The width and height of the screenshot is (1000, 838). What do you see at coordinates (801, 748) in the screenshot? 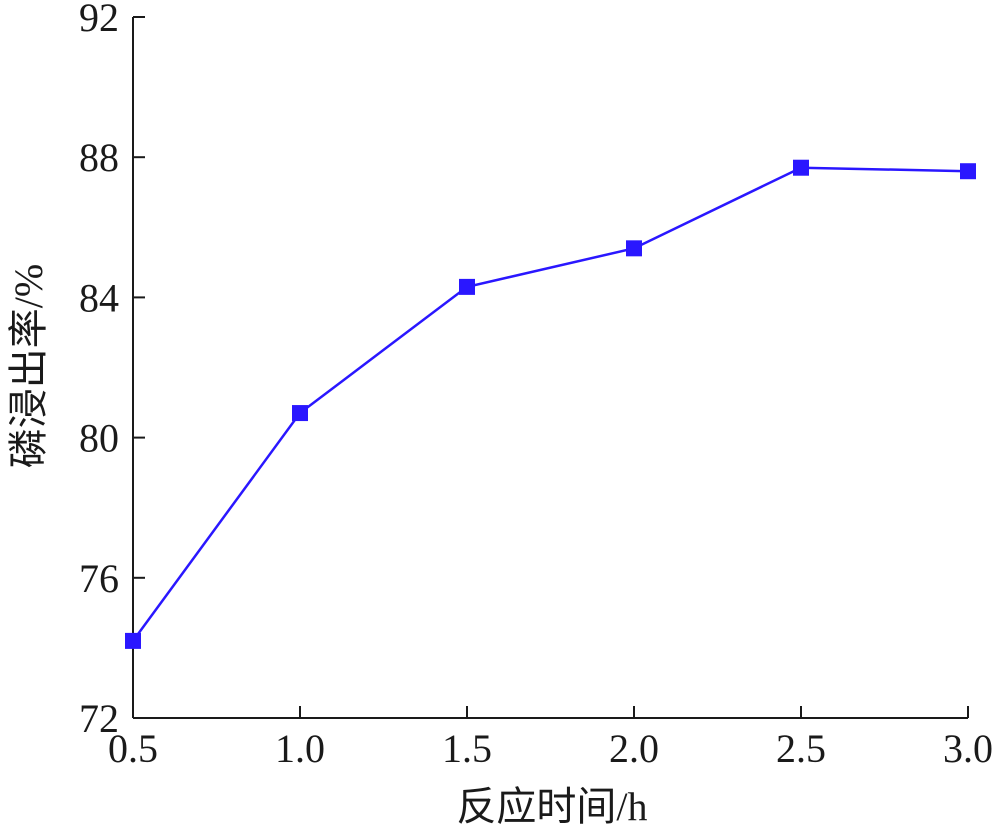
I see `x-tick-label: 2.5` at bounding box center [801, 748].